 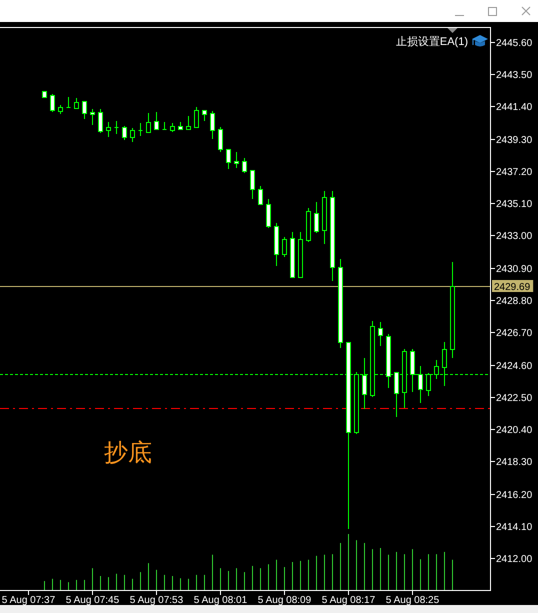 What do you see at coordinates (514, 527) in the screenshot?
I see `y-tick-label: 2414.10` at bounding box center [514, 527].